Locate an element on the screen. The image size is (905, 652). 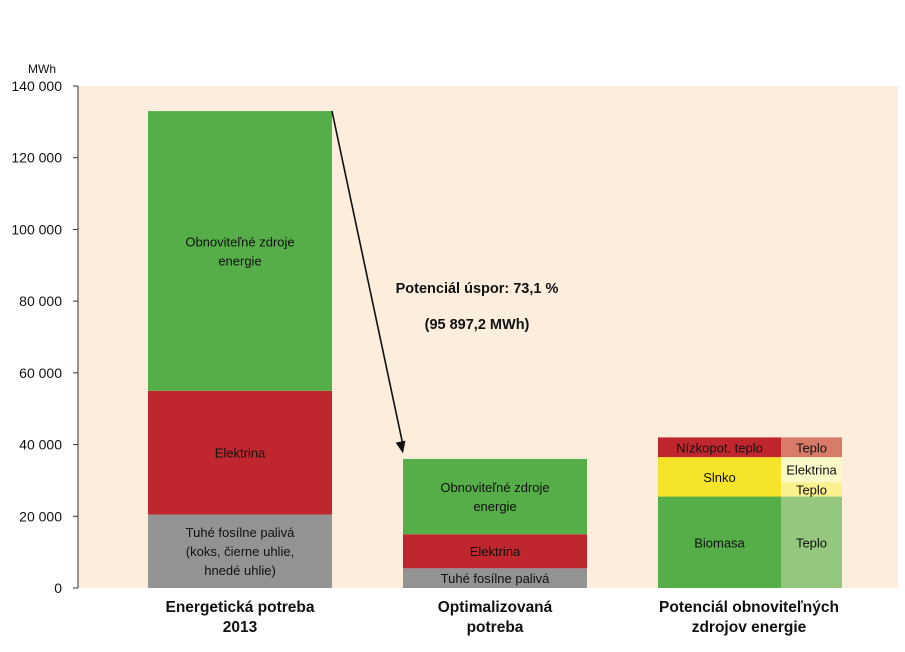
segment-label-solar-heat: Teplo is located at coordinates (811, 489).